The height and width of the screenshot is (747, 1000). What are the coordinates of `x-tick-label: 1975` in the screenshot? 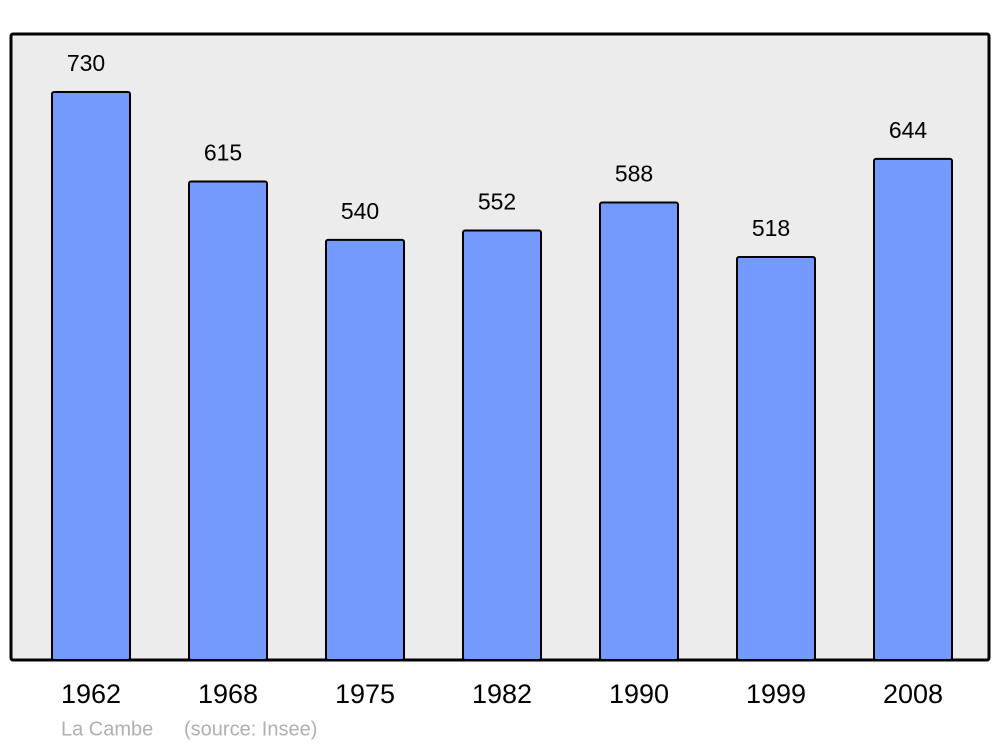 It's located at (365, 694).